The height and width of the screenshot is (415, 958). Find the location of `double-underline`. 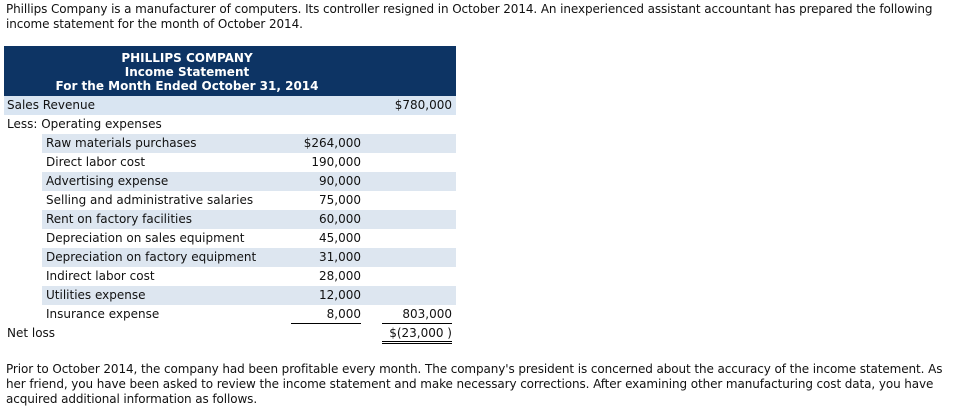

double-underline is located at coordinates (417, 342).